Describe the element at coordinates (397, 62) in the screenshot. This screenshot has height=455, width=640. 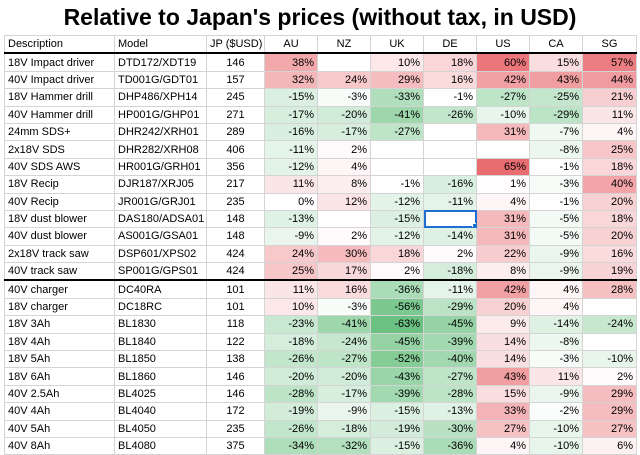
I see `cell-uk: 10%` at that location.